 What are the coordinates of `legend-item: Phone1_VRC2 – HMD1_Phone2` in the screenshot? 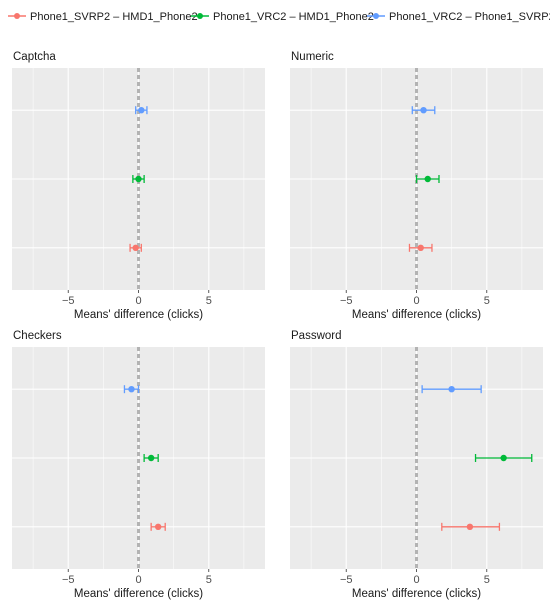 It's located at (282, 17).